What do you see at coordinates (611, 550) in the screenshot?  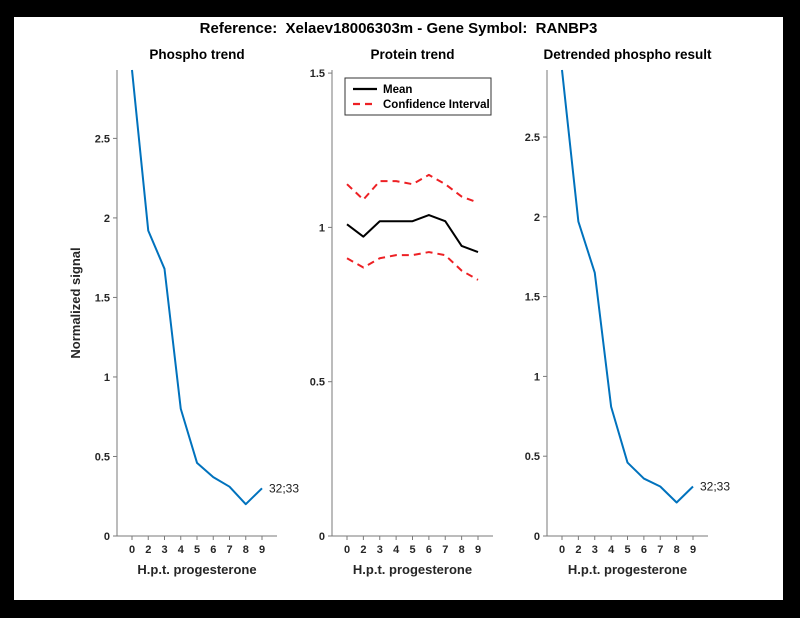 I see `x-tick-label-detrended-phospho-result: 4` at bounding box center [611, 550].